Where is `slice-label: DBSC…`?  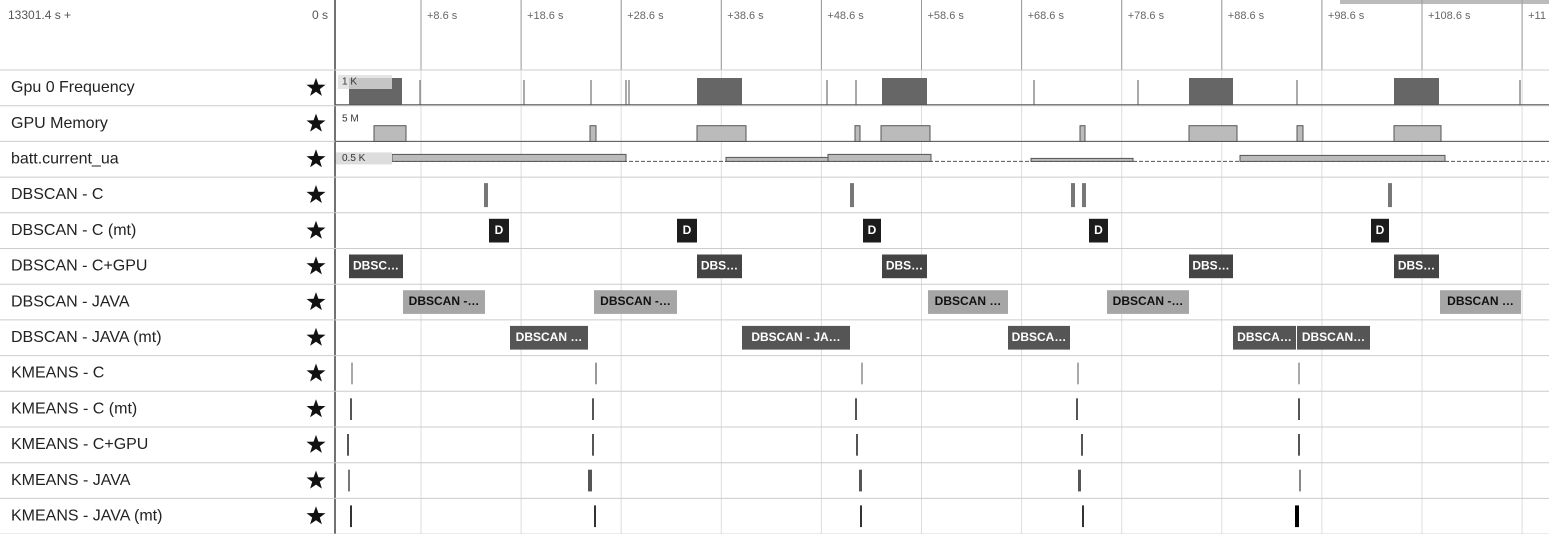
slice-label: DBSC… is located at coordinates (376, 266).